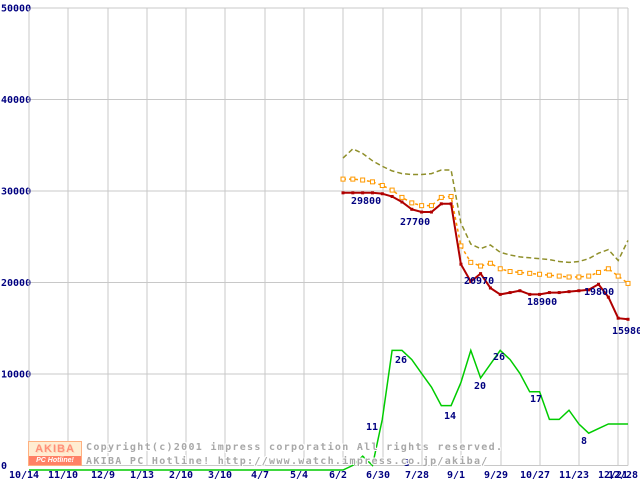 This screenshot has width=640, height=480. Describe the element at coordinates (574, 475) in the screenshot. I see `x-axis-label: 11/23` at that location.